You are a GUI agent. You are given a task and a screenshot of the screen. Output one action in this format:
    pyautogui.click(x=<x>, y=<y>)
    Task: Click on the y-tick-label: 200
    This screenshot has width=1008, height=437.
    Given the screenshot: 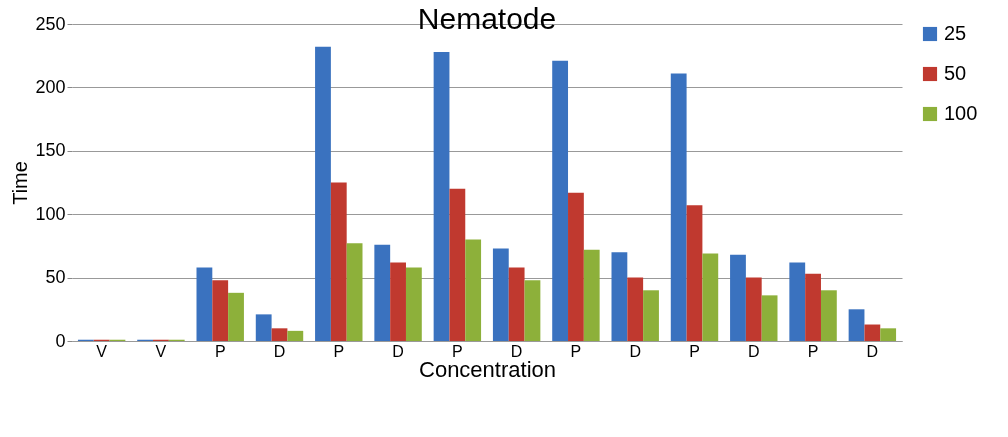 What is the action you would take?
    pyautogui.click(x=50, y=86)
    